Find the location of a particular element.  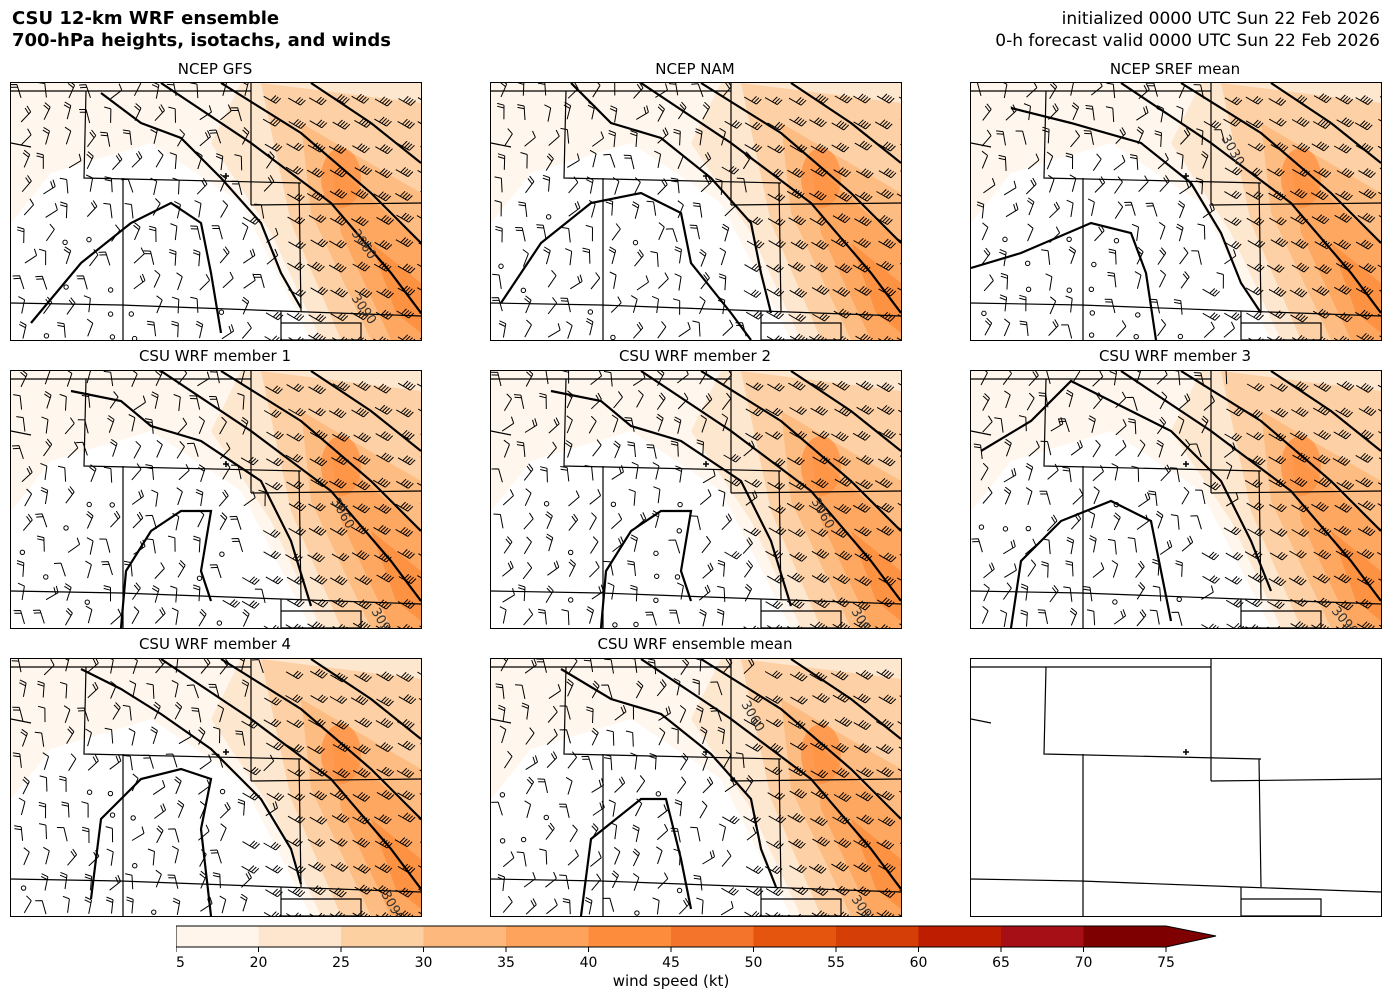

colorbar-tick-label: 30 is located at coordinates (424, 963).